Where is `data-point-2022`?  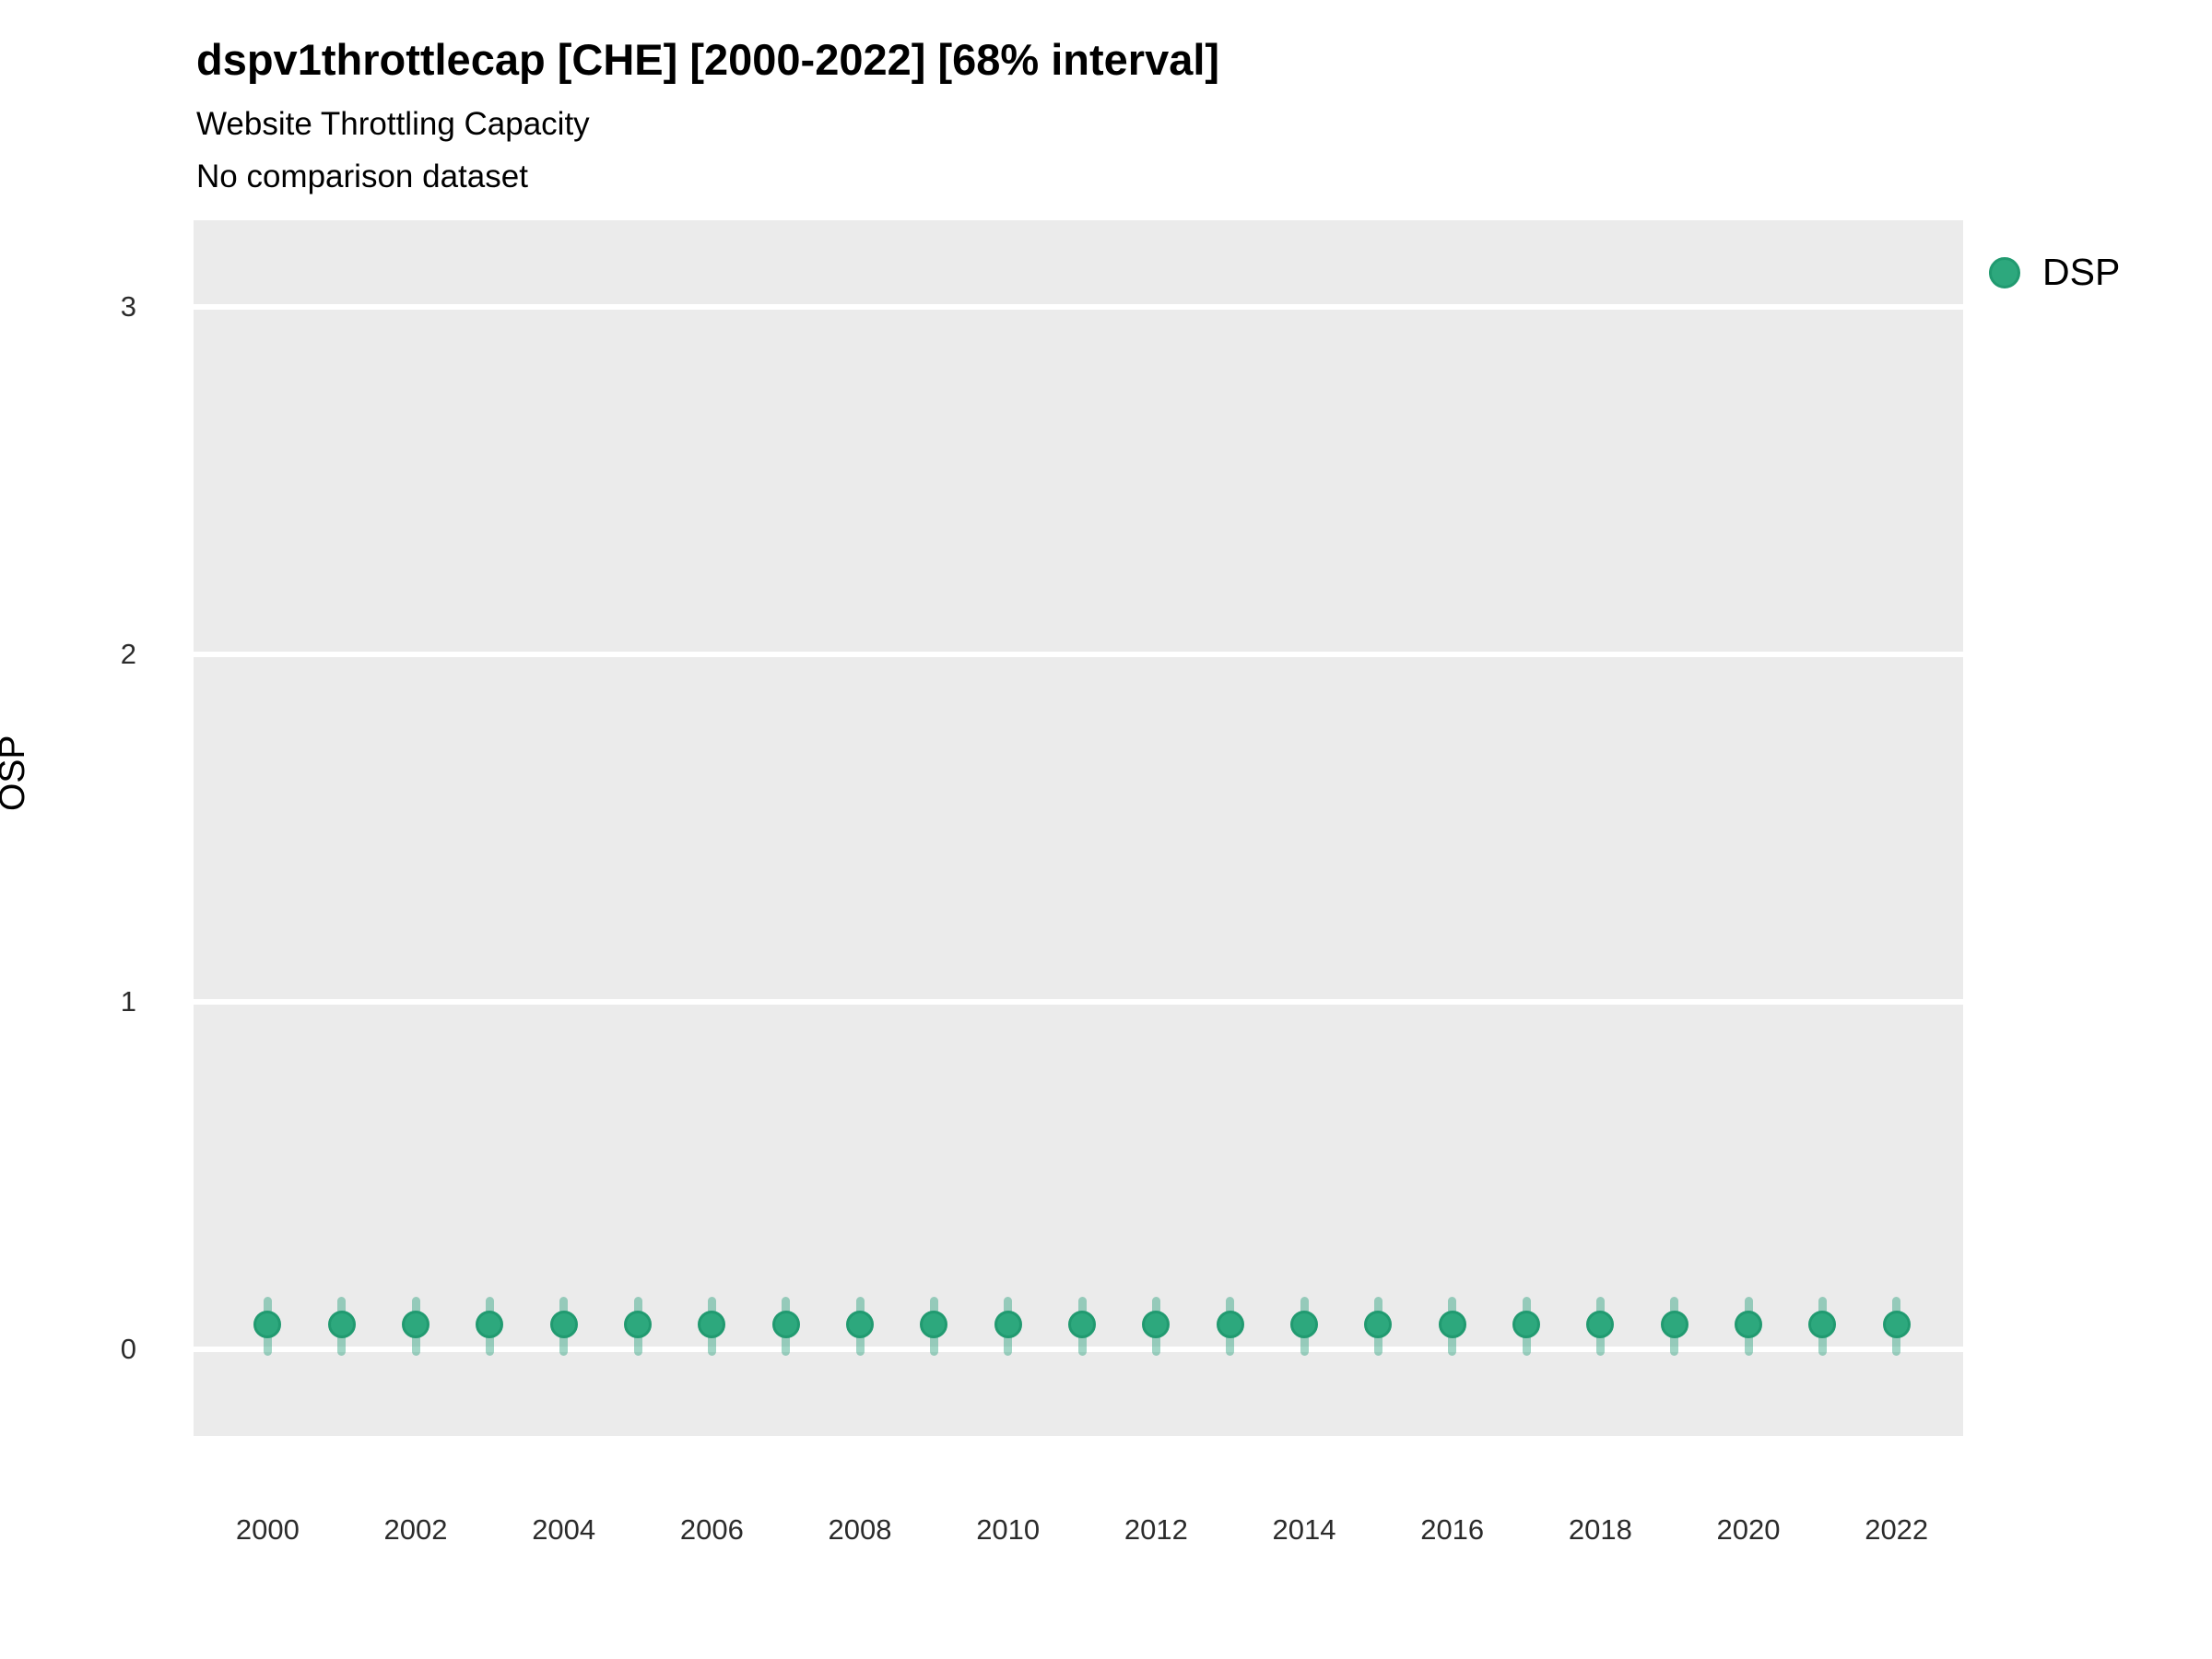
data-point-2022 is located at coordinates (1896, 1325).